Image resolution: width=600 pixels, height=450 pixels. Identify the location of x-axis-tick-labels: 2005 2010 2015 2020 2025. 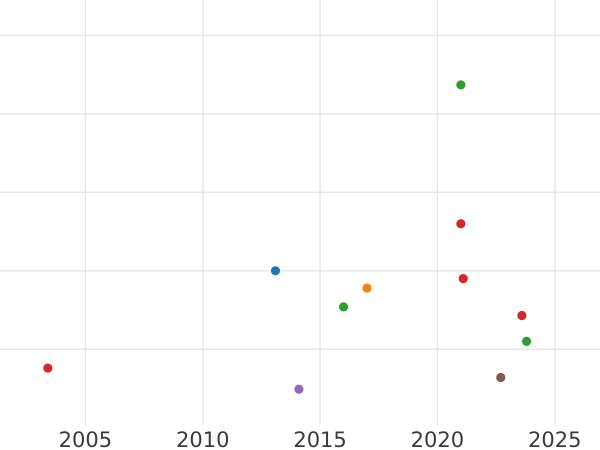
(320, 439).